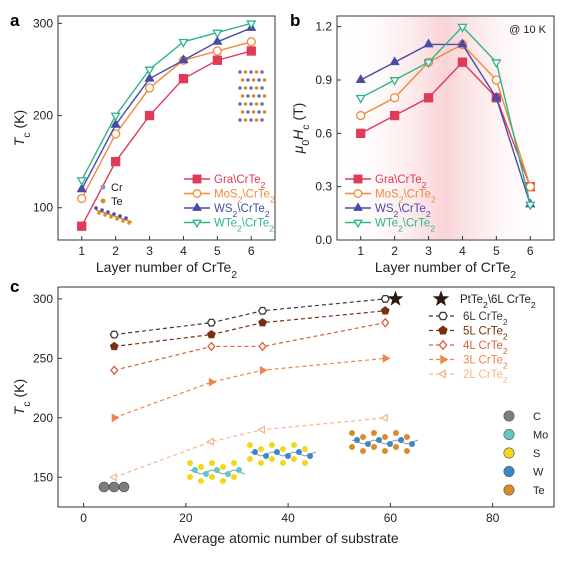 This screenshot has width=583, height=563. I want to click on y-tick-label: 300, so click(43, 299).